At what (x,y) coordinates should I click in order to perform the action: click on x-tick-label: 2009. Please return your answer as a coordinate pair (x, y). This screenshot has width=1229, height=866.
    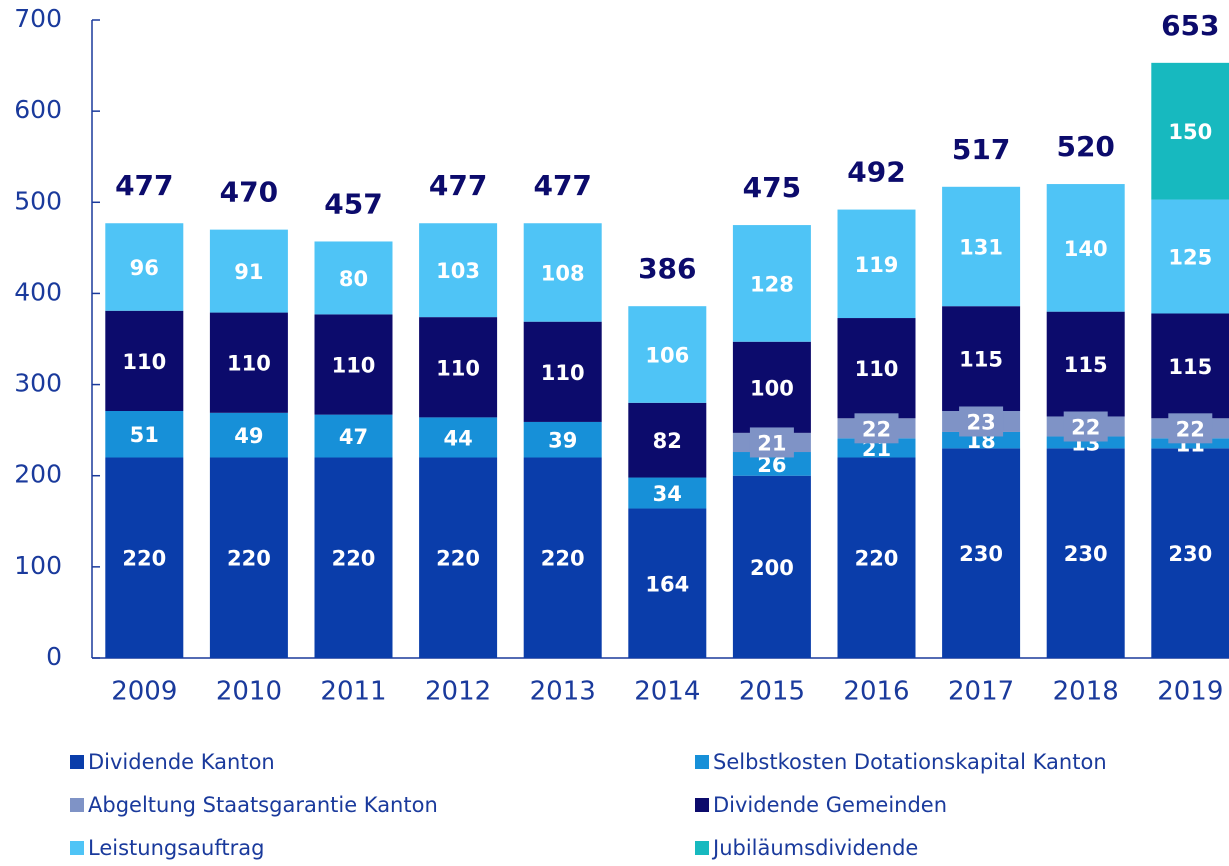
    Looking at the image, I should click on (144, 692).